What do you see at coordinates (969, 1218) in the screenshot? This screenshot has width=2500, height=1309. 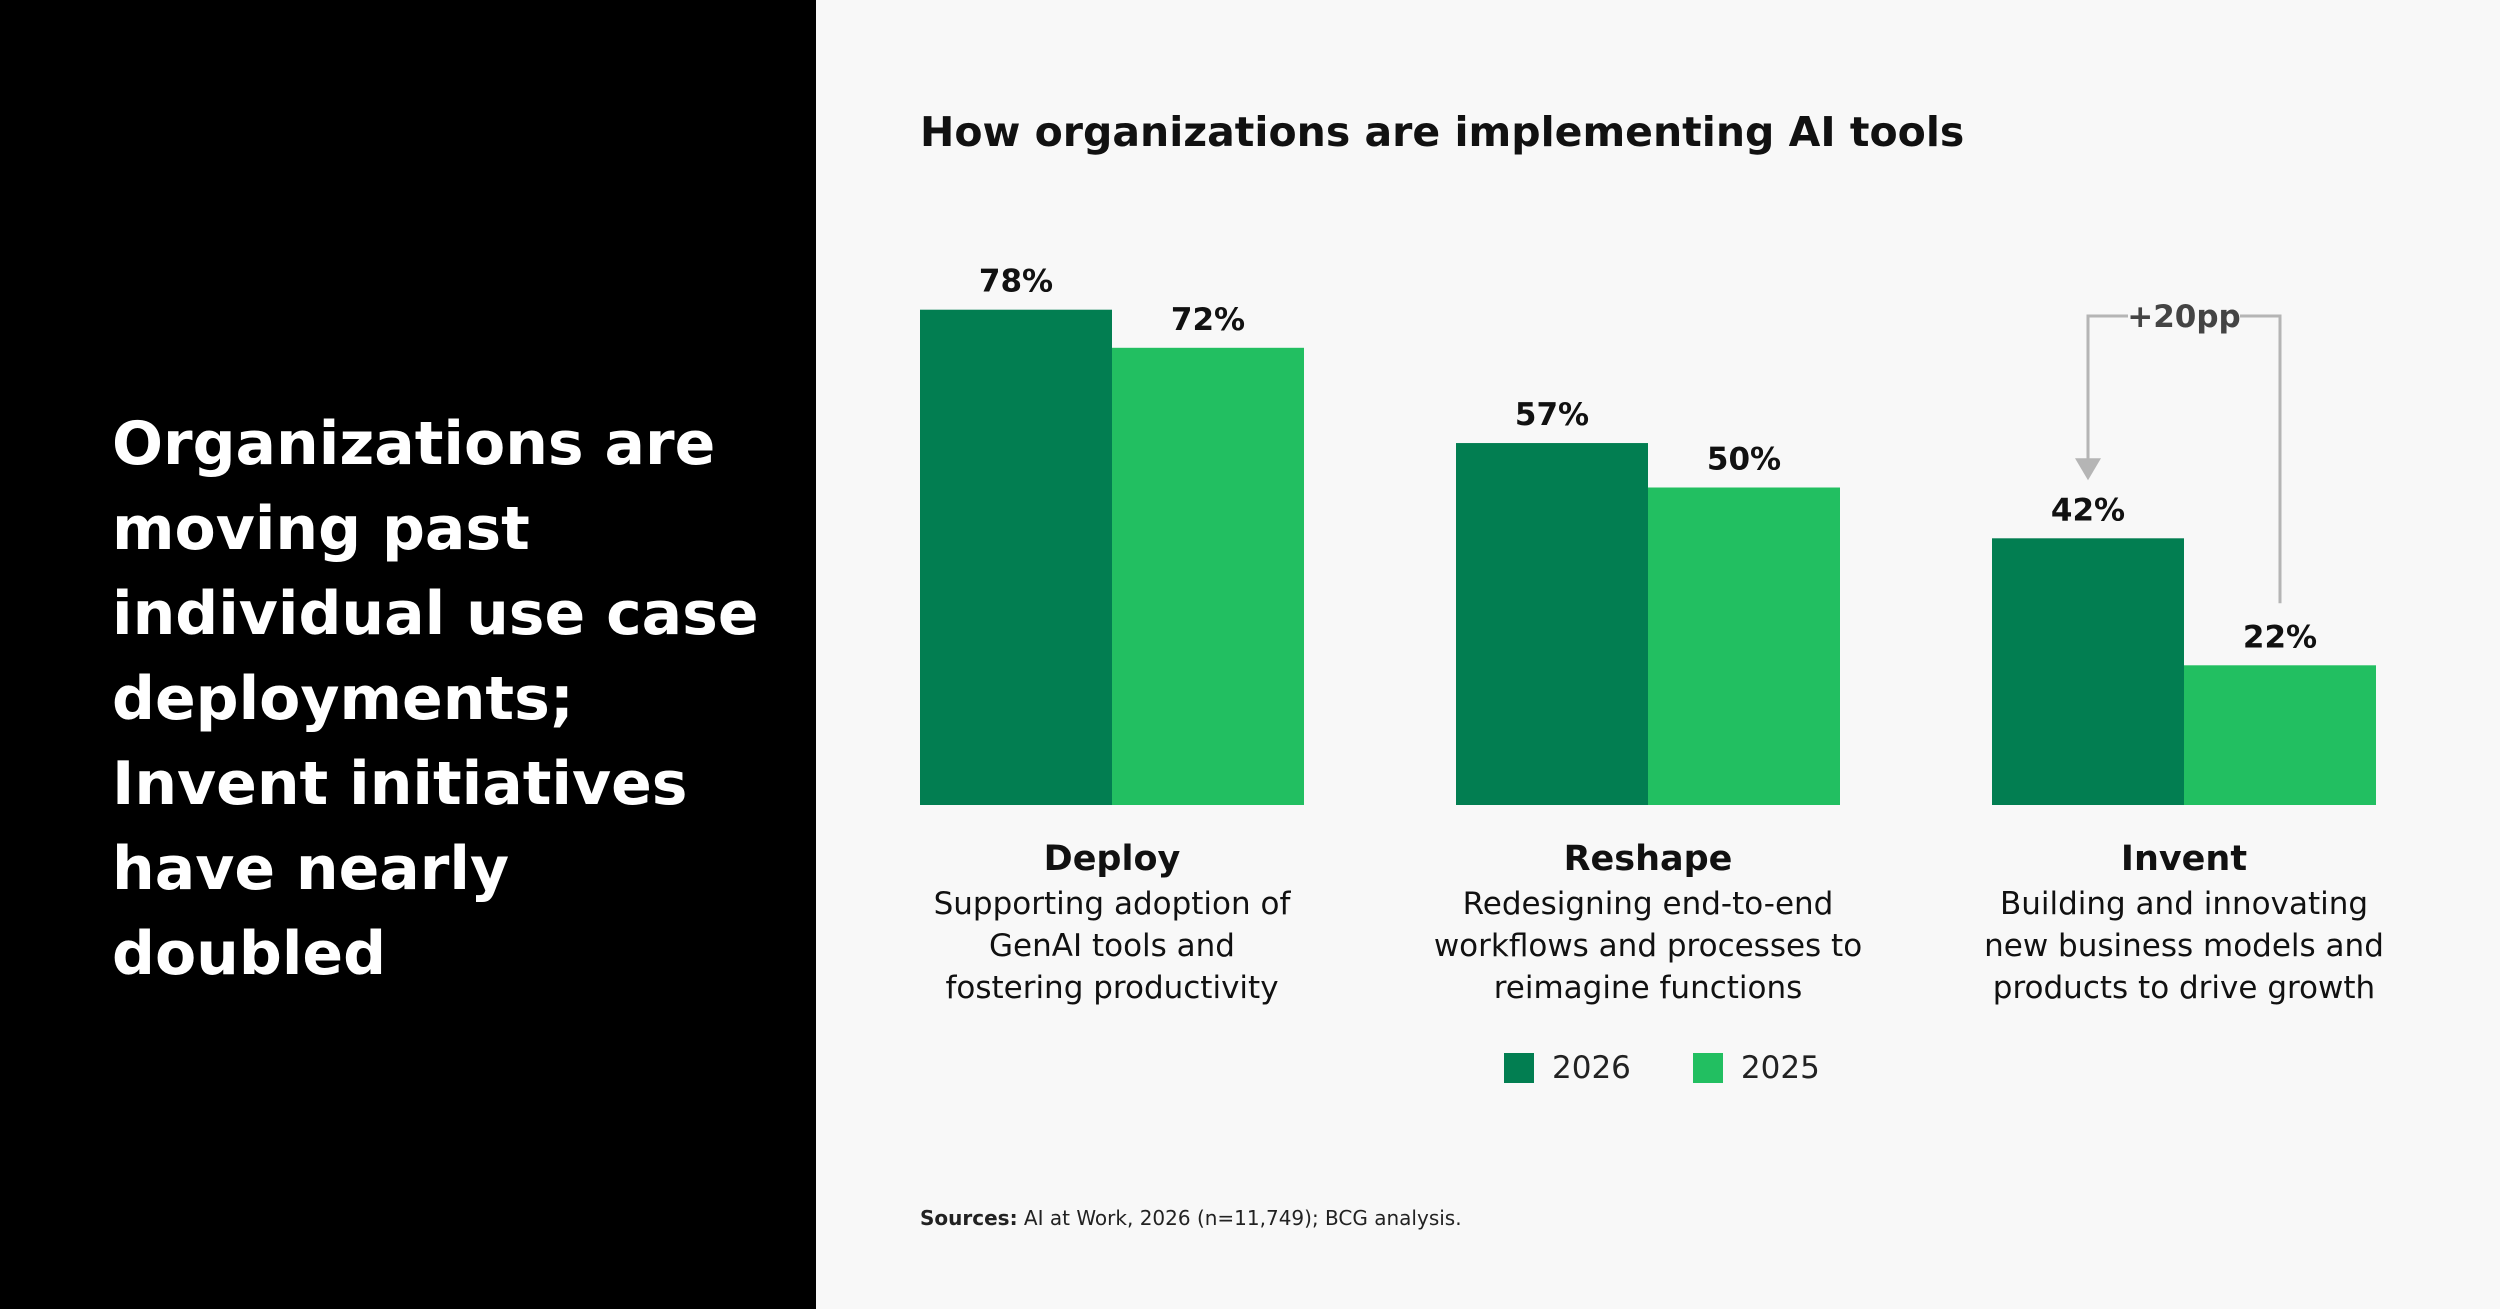 I see `source-label: Sources:` at bounding box center [969, 1218].